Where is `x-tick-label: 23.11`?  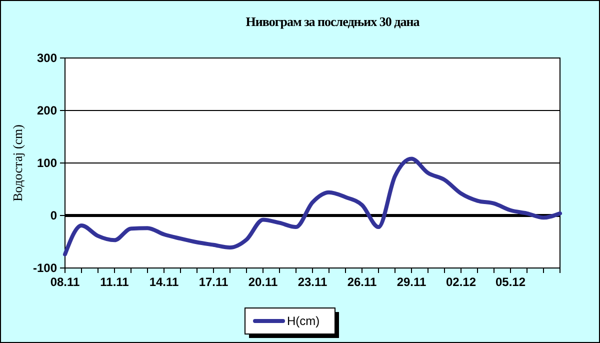 x-tick-label: 23.11 is located at coordinates (313, 282).